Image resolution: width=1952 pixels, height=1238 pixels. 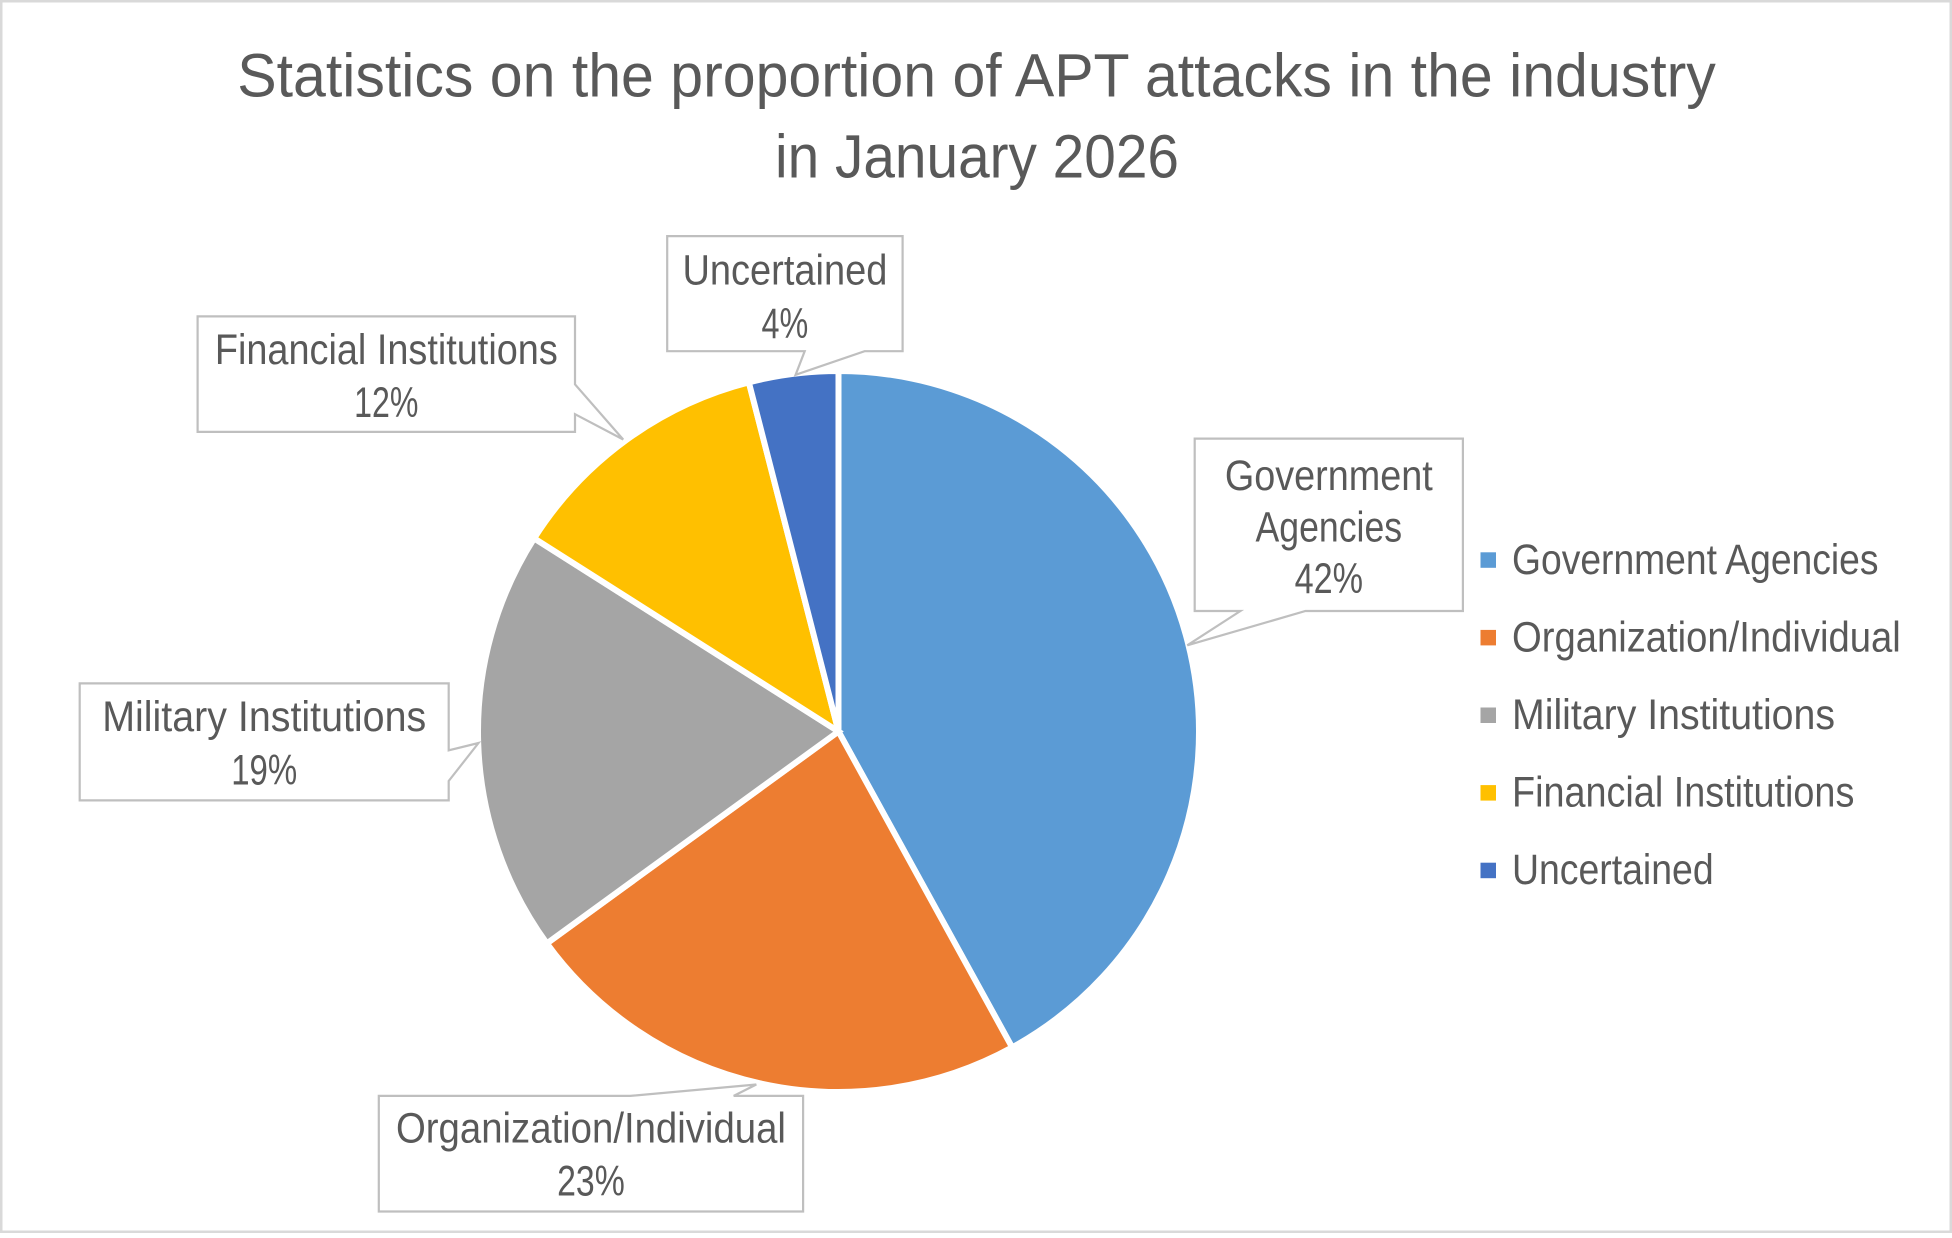 What do you see at coordinates (591, 1182) in the screenshot?
I see `svg-text: 23%` at bounding box center [591, 1182].